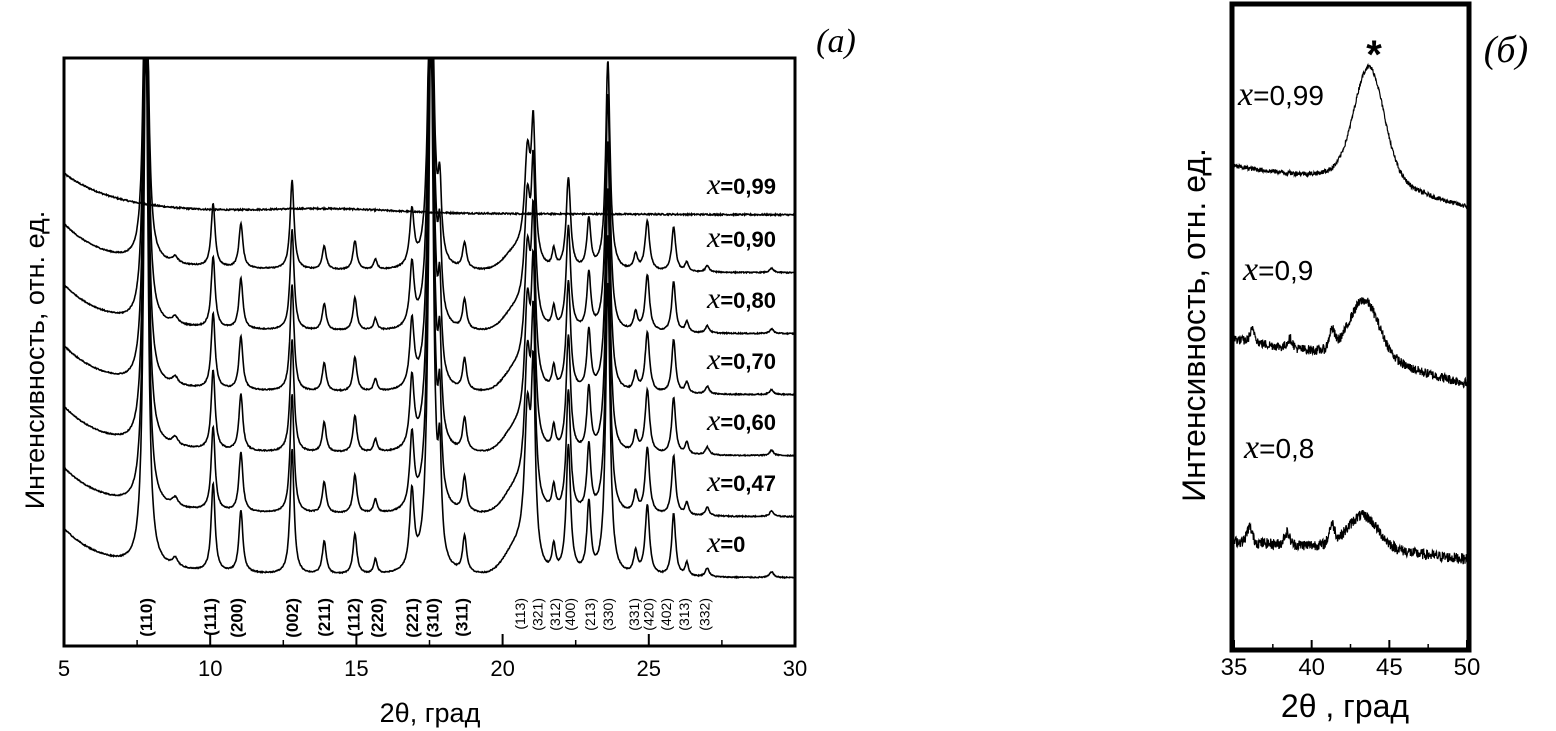 The width and height of the screenshot is (1556, 731). I want to click on hkl-label-7: (221), so click(412, 618).